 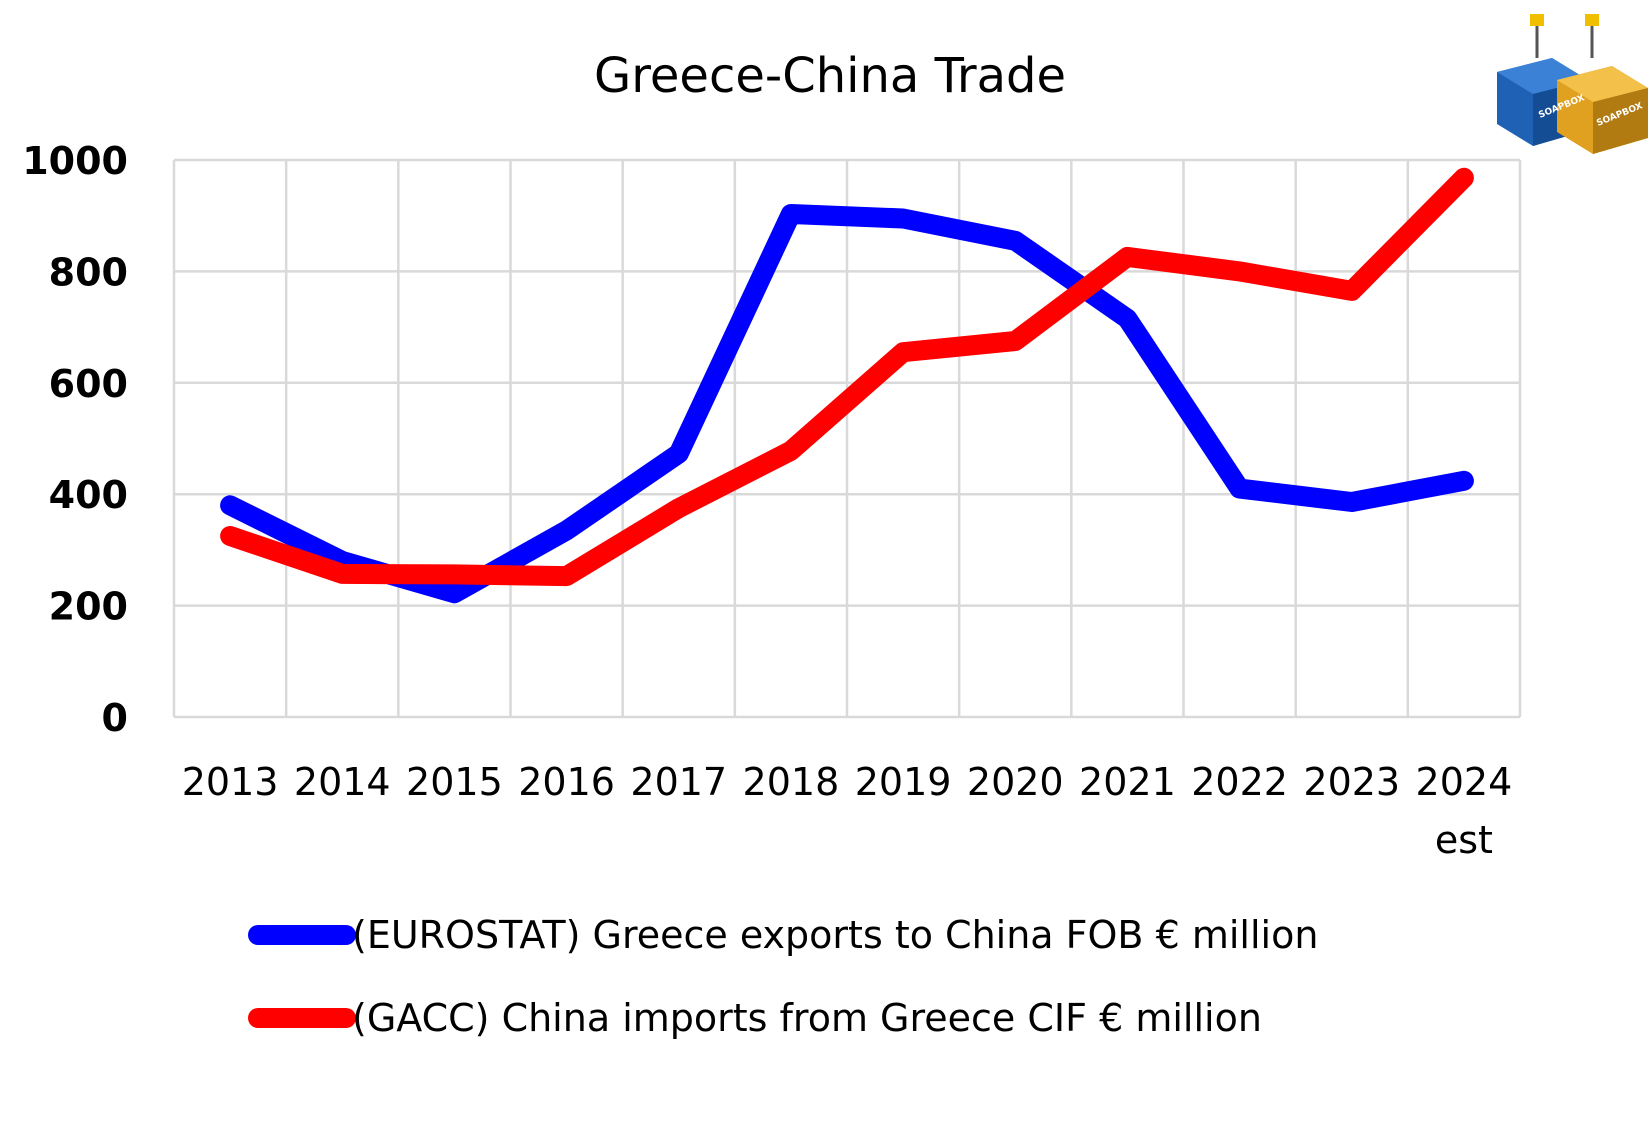 I want to click on y-tick-label: 1000, so click(x=75, y=161).